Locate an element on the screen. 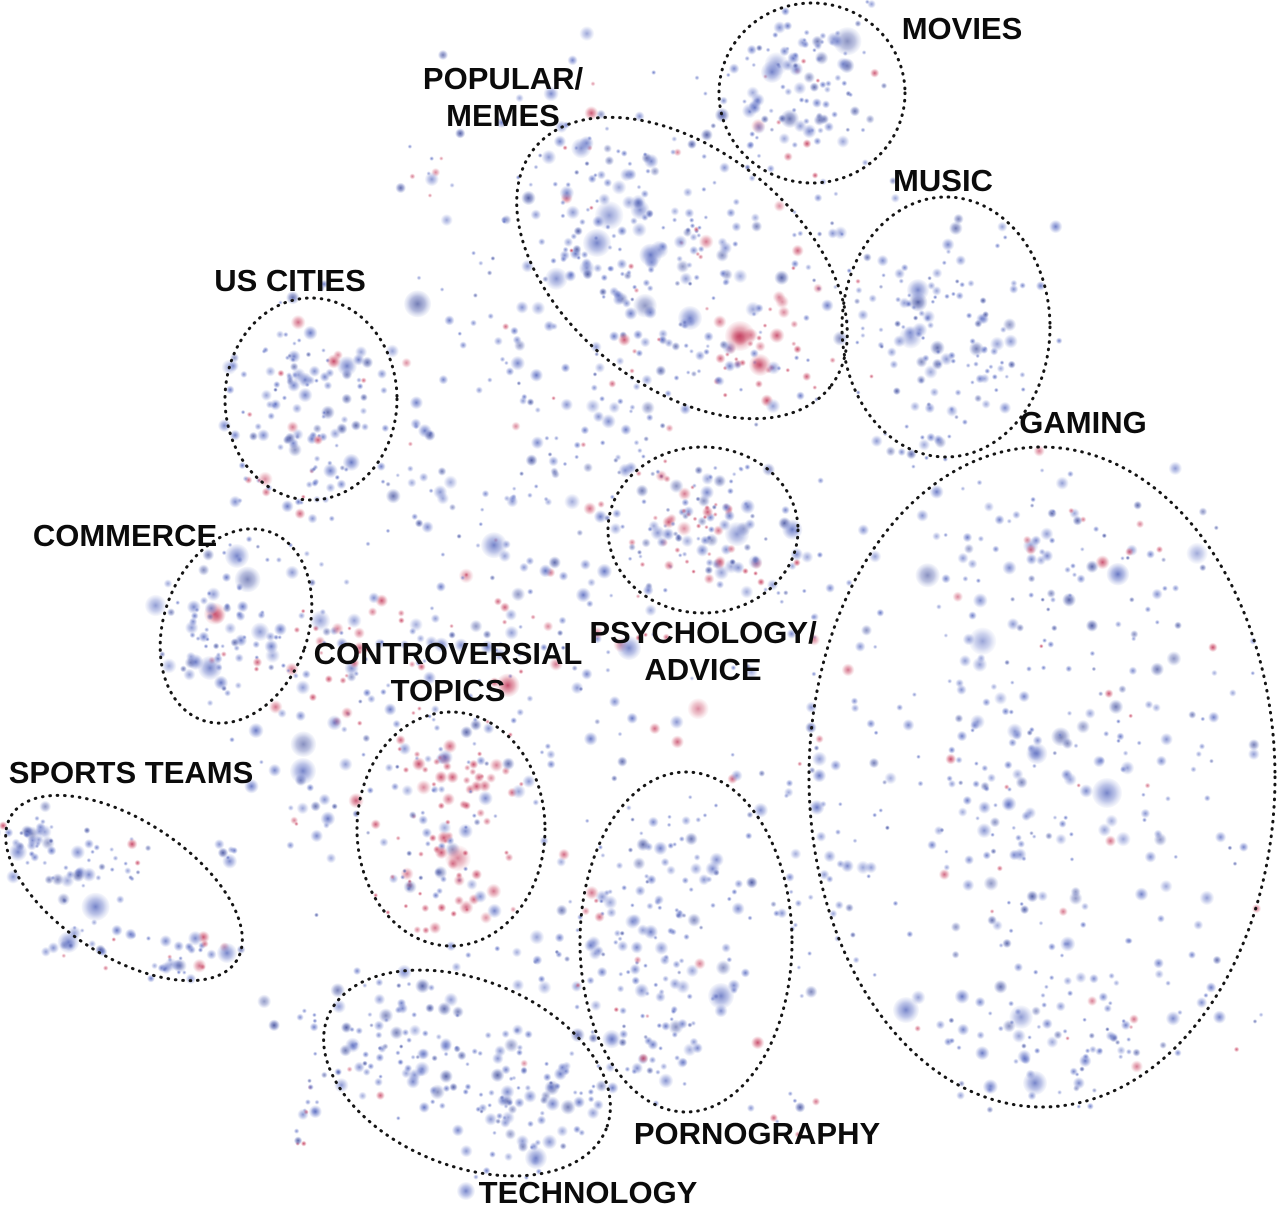 This screenshot has height=1229, width=1280. movies-cluster-outline is located at coordinates (812, 93).